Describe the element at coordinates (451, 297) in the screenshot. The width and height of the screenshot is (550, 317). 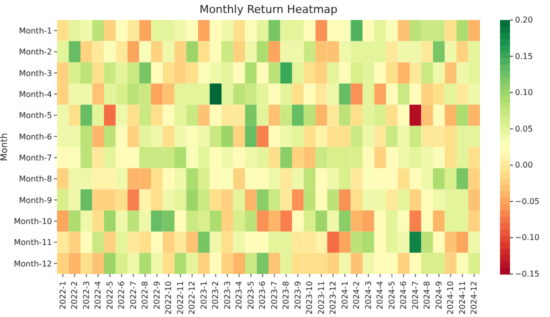
I see `x-tick-label: 2024-10` at that location.